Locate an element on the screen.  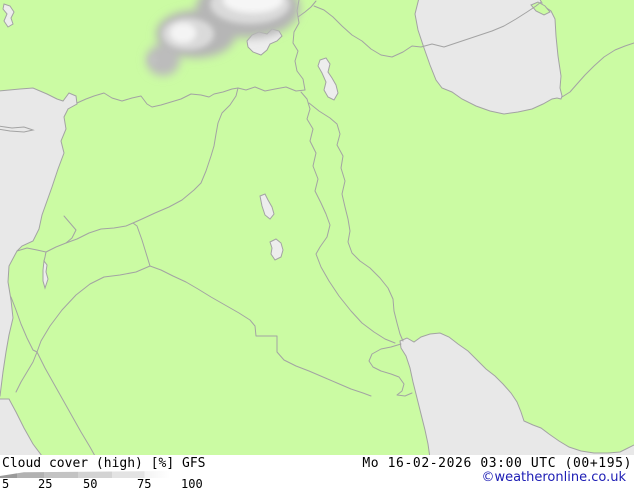
dead-sea is located at coordinates (45, 274).